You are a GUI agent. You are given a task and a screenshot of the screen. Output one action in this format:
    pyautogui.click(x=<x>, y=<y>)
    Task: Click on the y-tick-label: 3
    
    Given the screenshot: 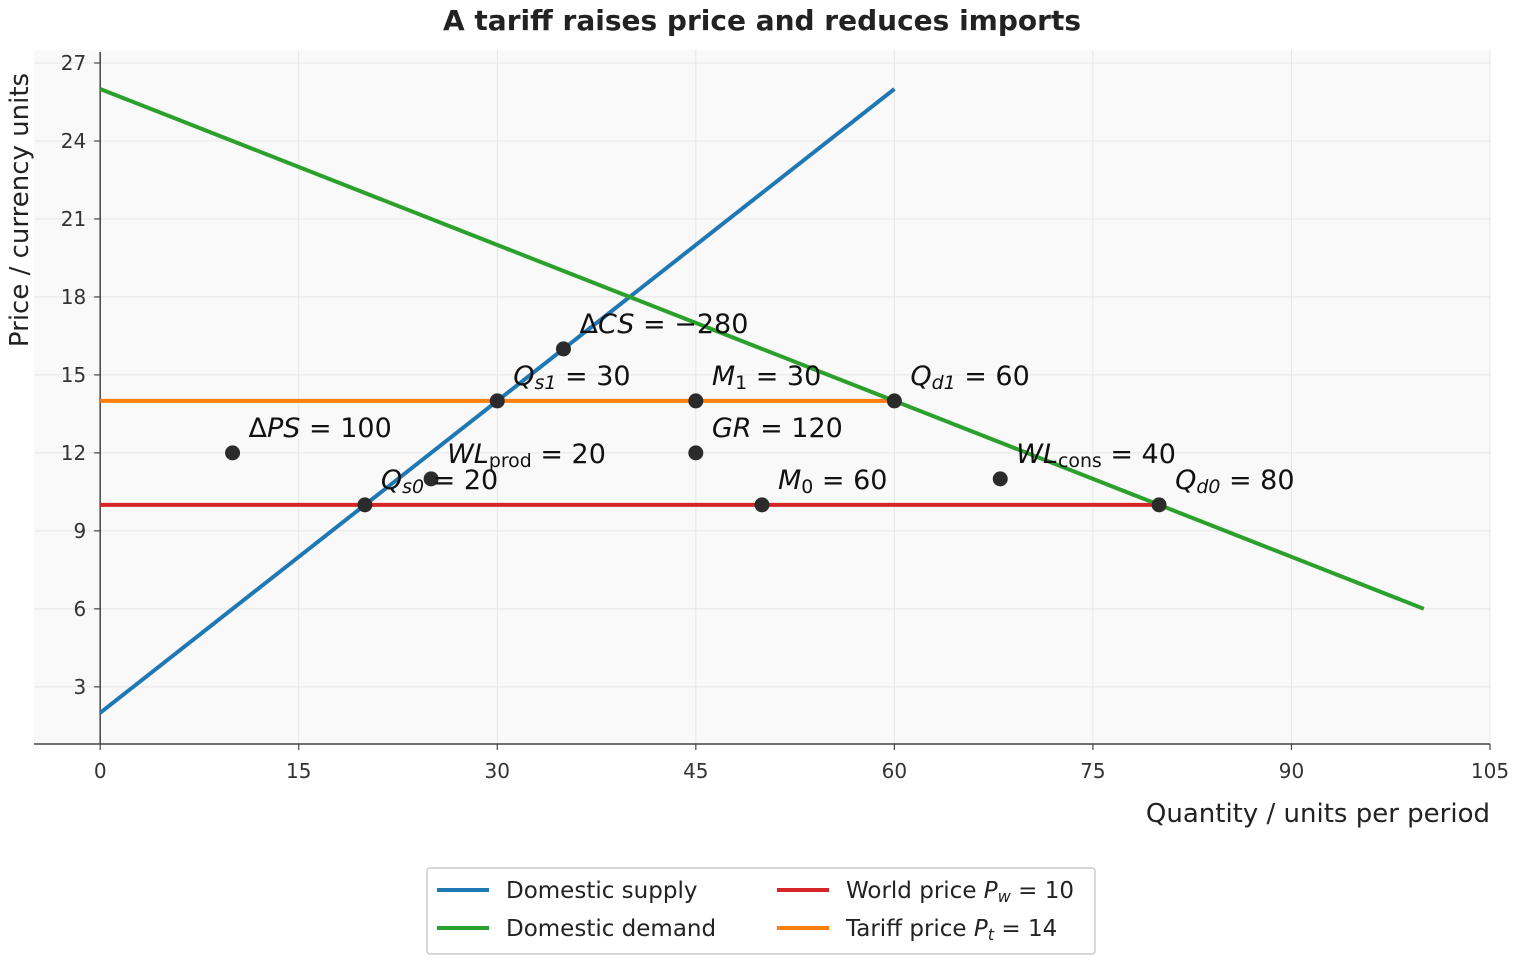 What is the action you would take?
    pyautogui.click(x=79, y=687)
    